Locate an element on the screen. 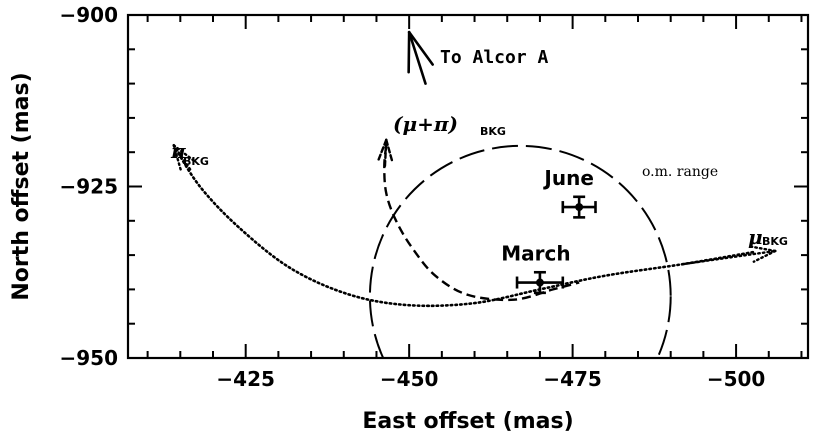 This screenshot has width=830, height=446. mu-bkg-arrow-shaft is located at coordinates (729, 257).